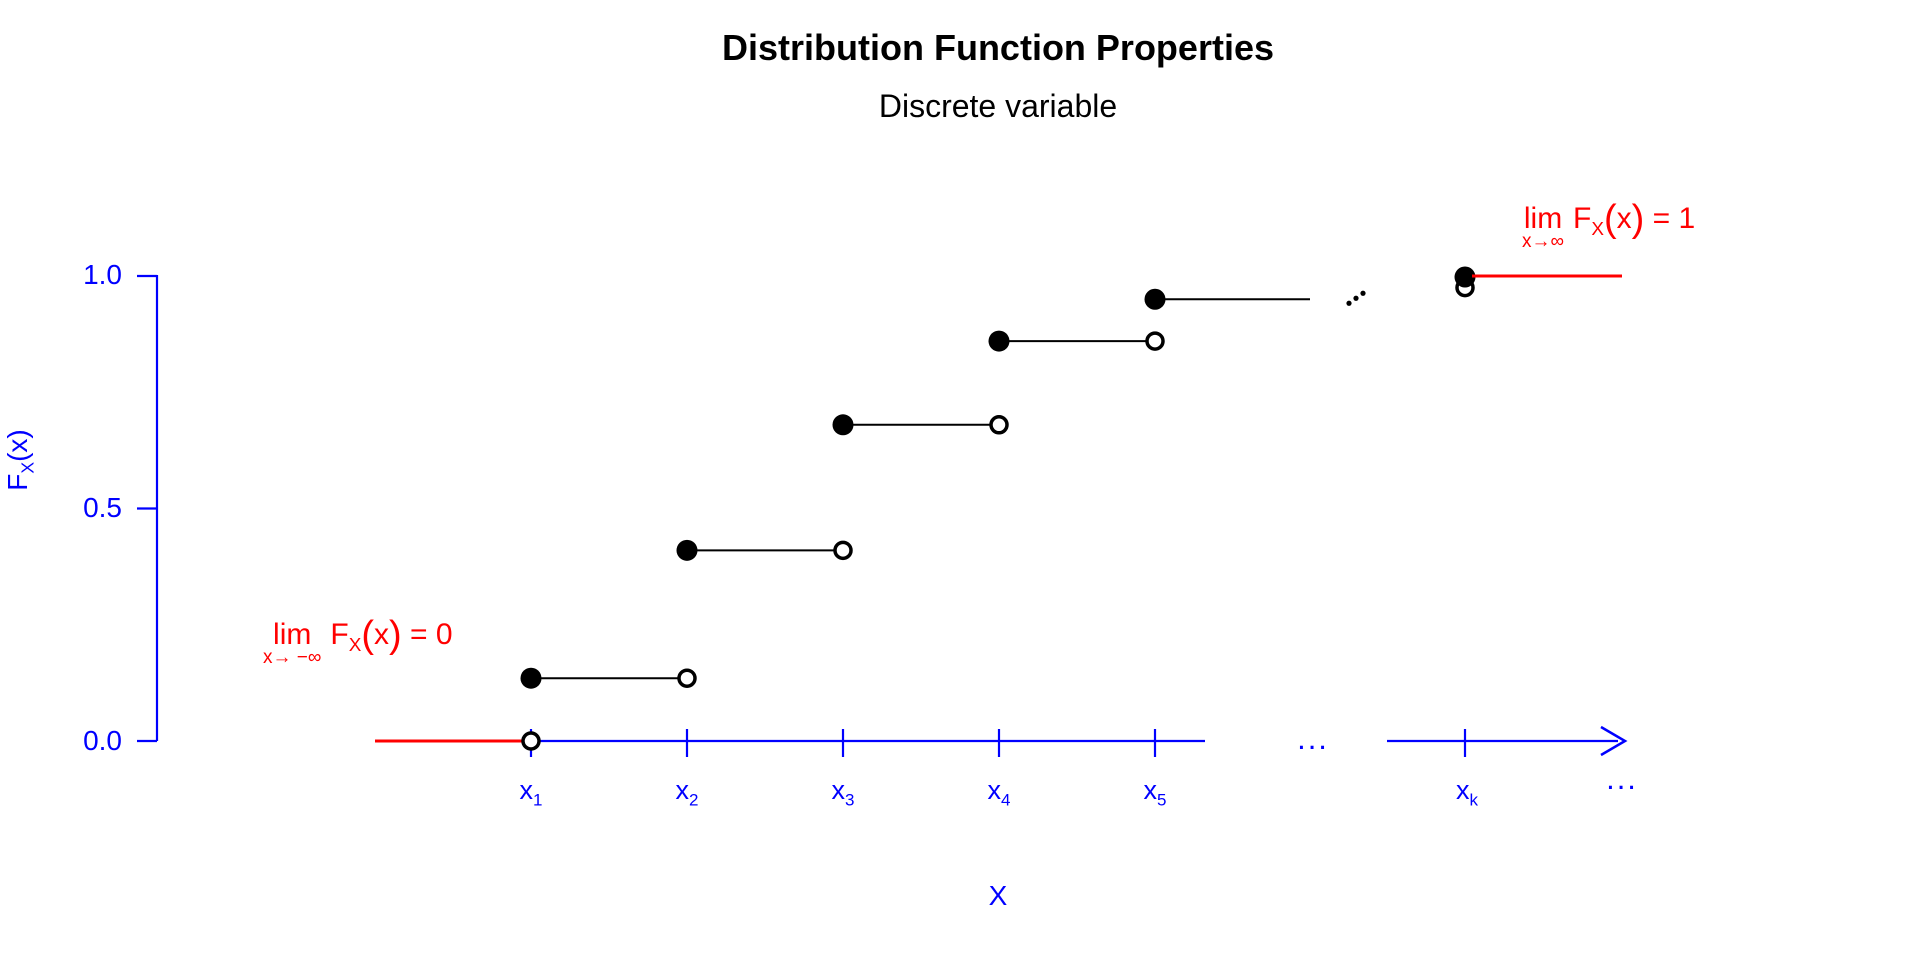  What do you see at coordinates (687, 792) in the screenshot?
I see `x-tick-label-x2: x2` at bounding box center [687, 792].